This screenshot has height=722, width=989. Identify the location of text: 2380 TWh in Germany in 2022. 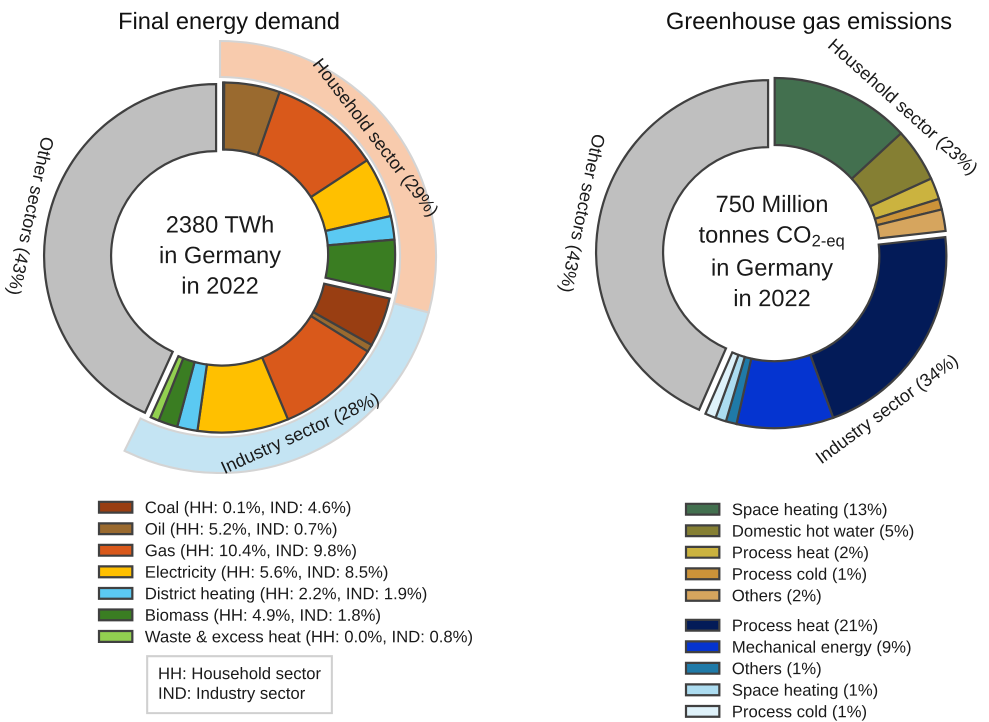
(220, 254).